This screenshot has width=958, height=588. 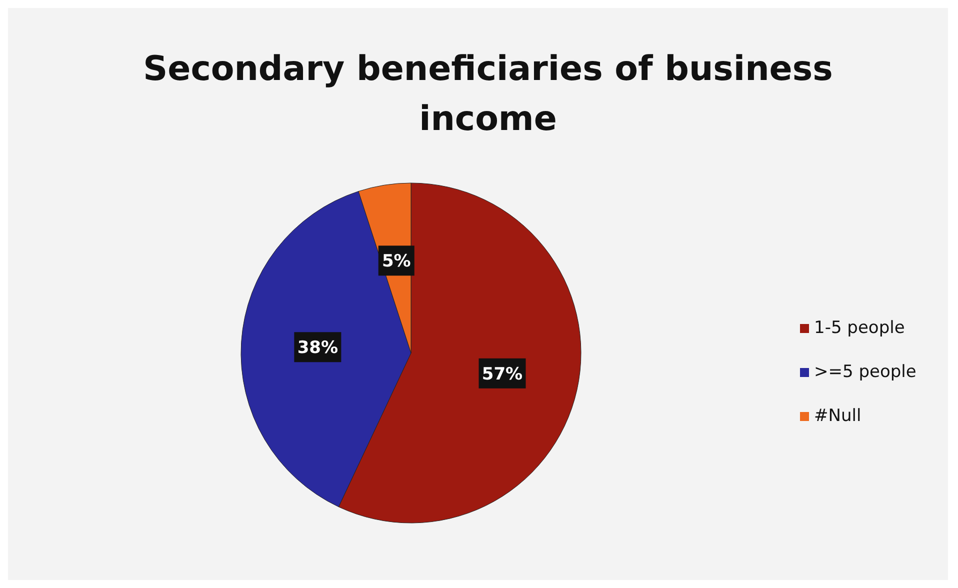 What do you see at coordinates (865, 372) in the screenshot?
I see `legend-label: >=5 people` at bounding box center [865, 372].